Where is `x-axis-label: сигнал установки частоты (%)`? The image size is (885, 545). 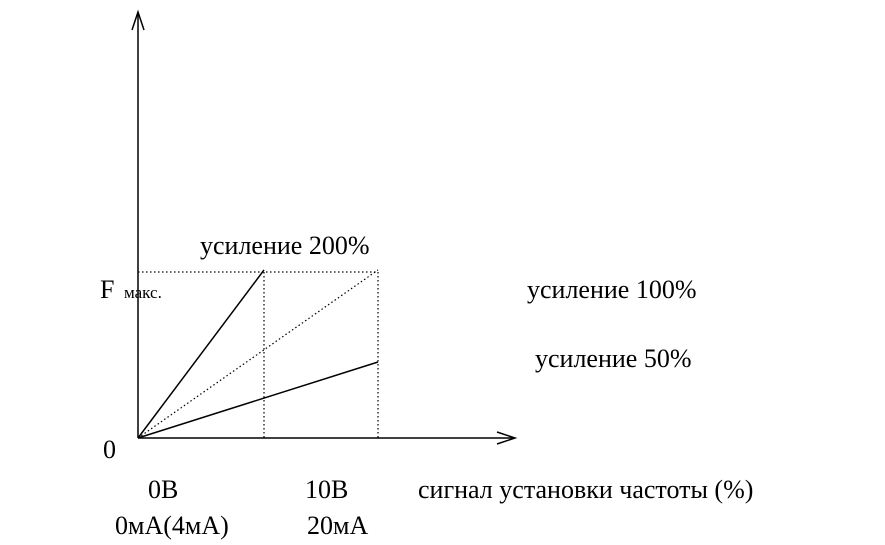
x-axis-label: сигнал установки частоты (%) is located at coordinates (585, 489).